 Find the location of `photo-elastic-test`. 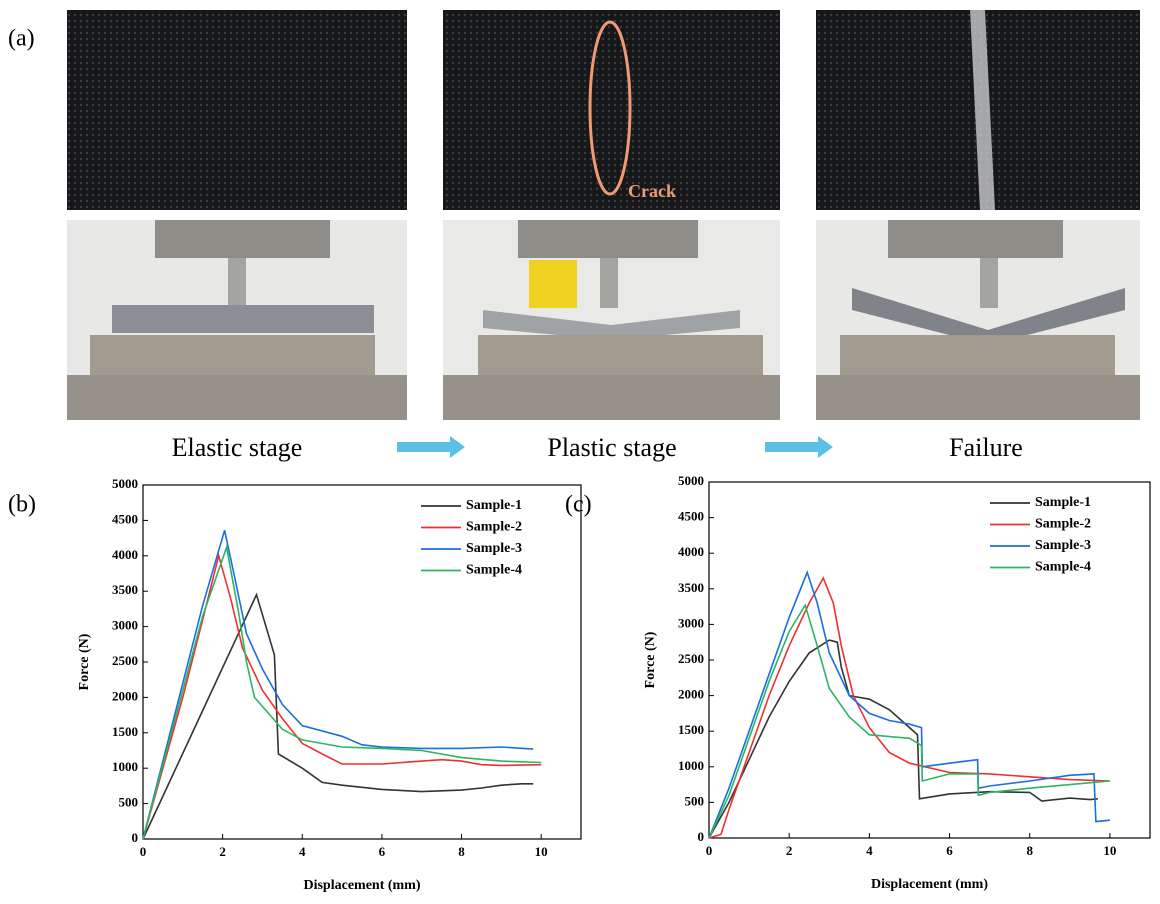

photo-elastic-test is located at coordinates (237, 320).